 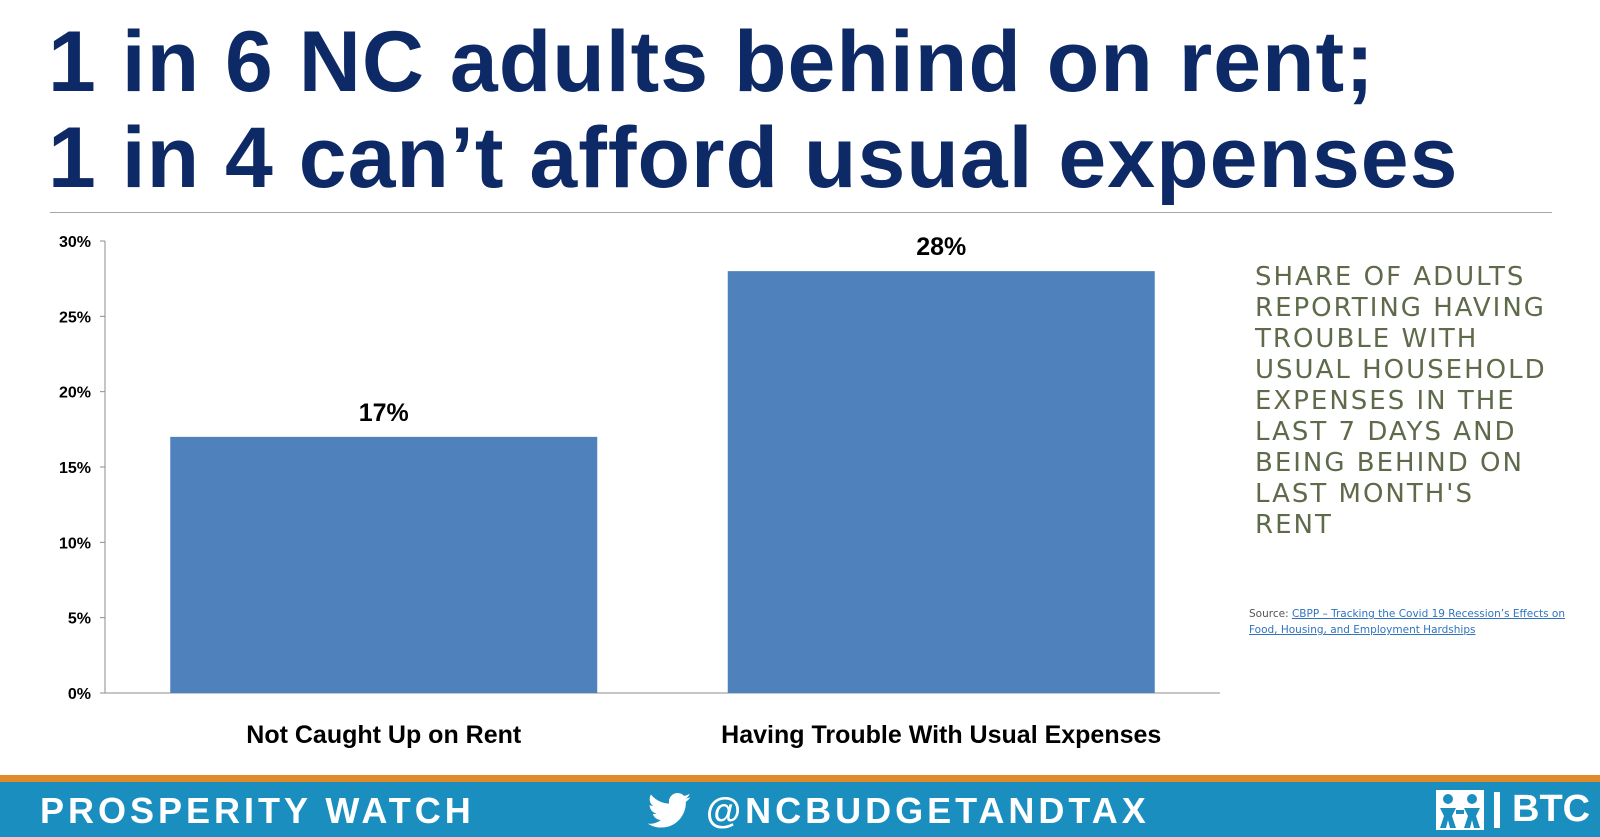 I want to click on logo-text: BTC, so click(x=1551, y=809).